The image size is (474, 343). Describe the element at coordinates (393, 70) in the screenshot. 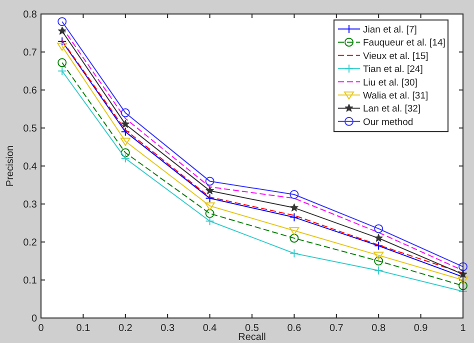

I see `legend-label: Tian et al. [24]` at that location.